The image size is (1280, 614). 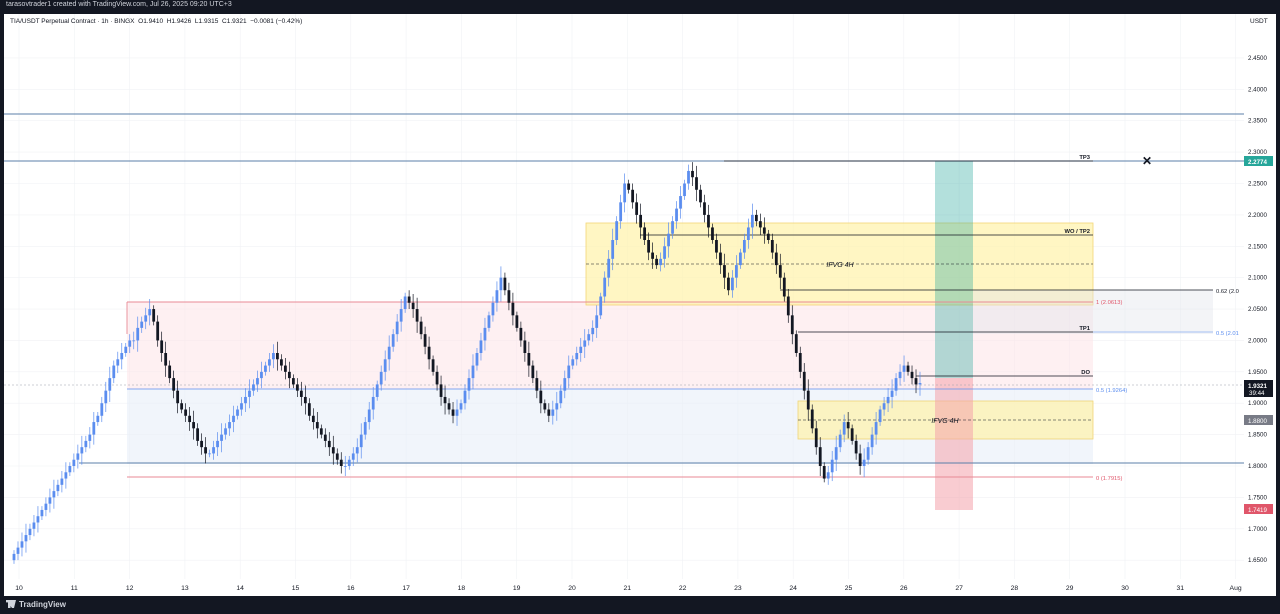 What do you see at coordinates (1257, 162) in the screenshot?
I see `tag-tp3-text: 2.2774` at bounding box center [1257, 162].